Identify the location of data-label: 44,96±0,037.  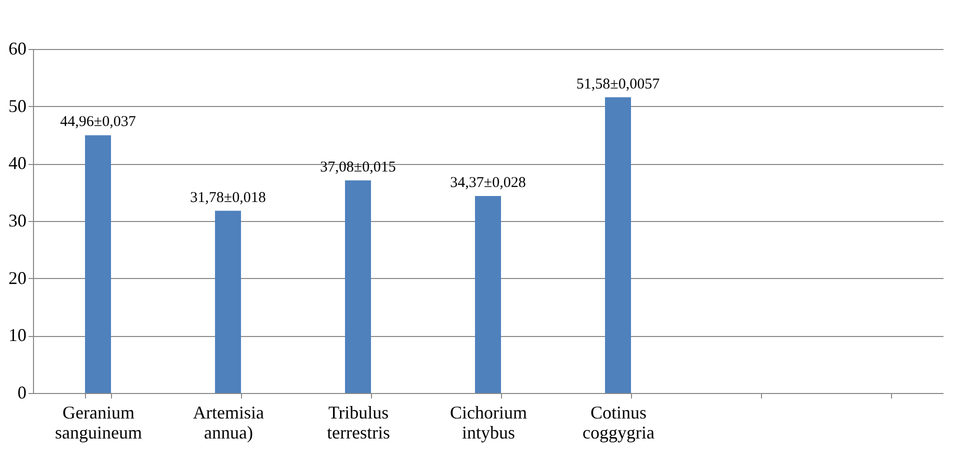
(98, 122).